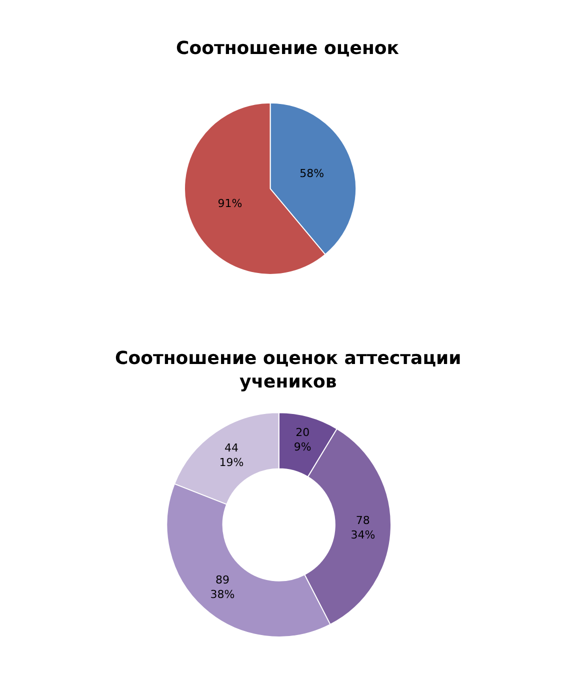  What do you see at coordinates (288, 370) in the screenshot?
I see `chart-title: Соотношение оценок аттестации учеников` at bounding box center [288, 370].